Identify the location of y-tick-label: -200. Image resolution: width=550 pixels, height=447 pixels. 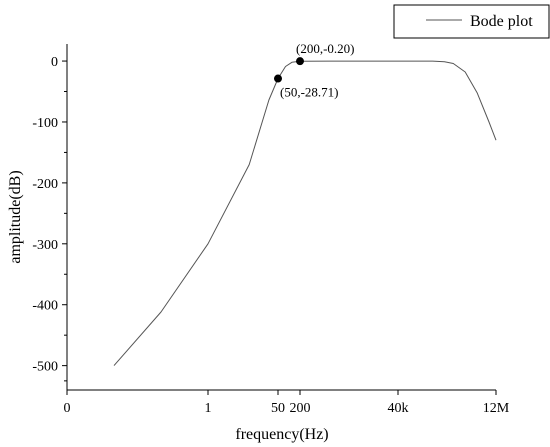
(45, 184).